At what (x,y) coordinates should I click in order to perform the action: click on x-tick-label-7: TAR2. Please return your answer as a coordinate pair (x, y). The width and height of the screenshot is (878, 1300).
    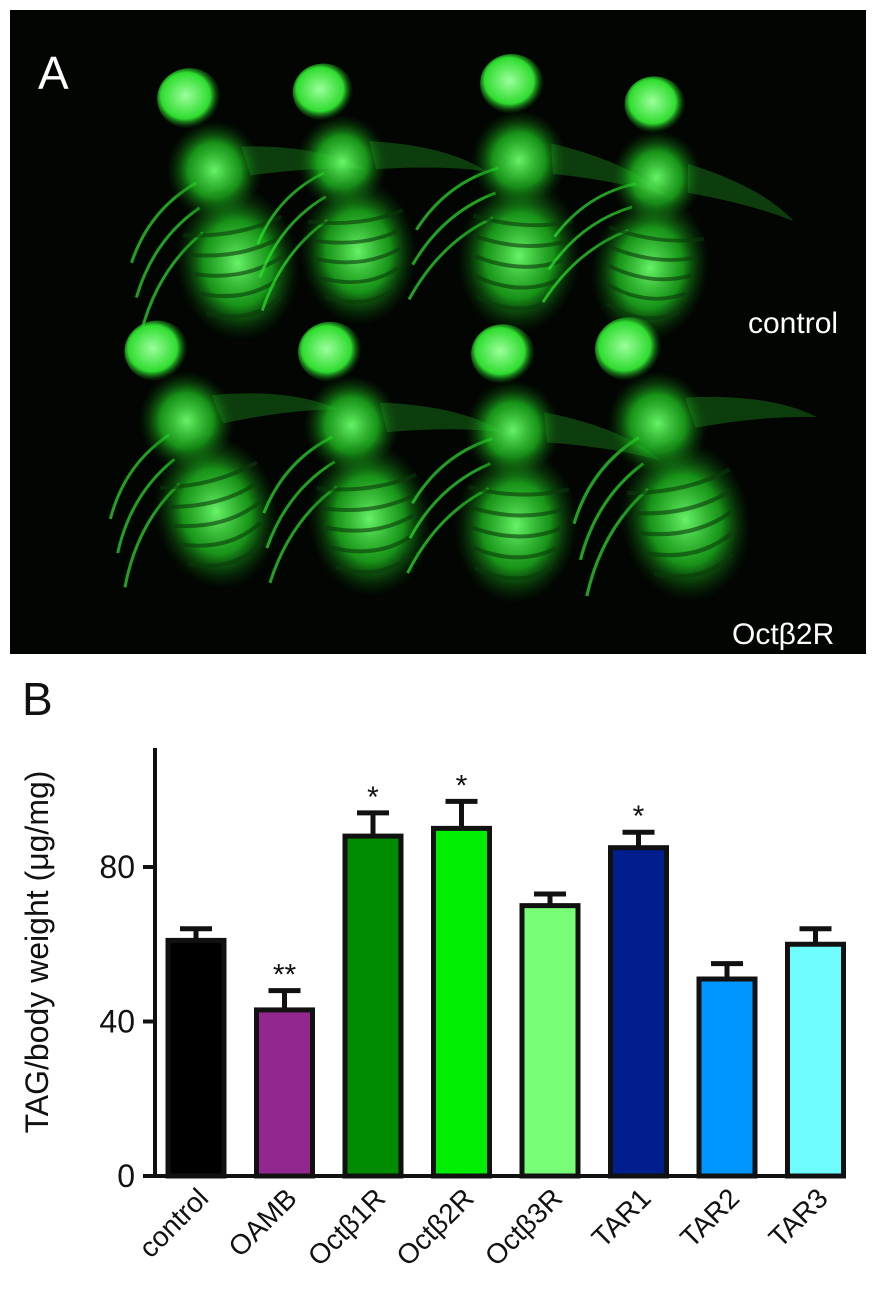
    Looking at the image, I should click on (709, 1217).